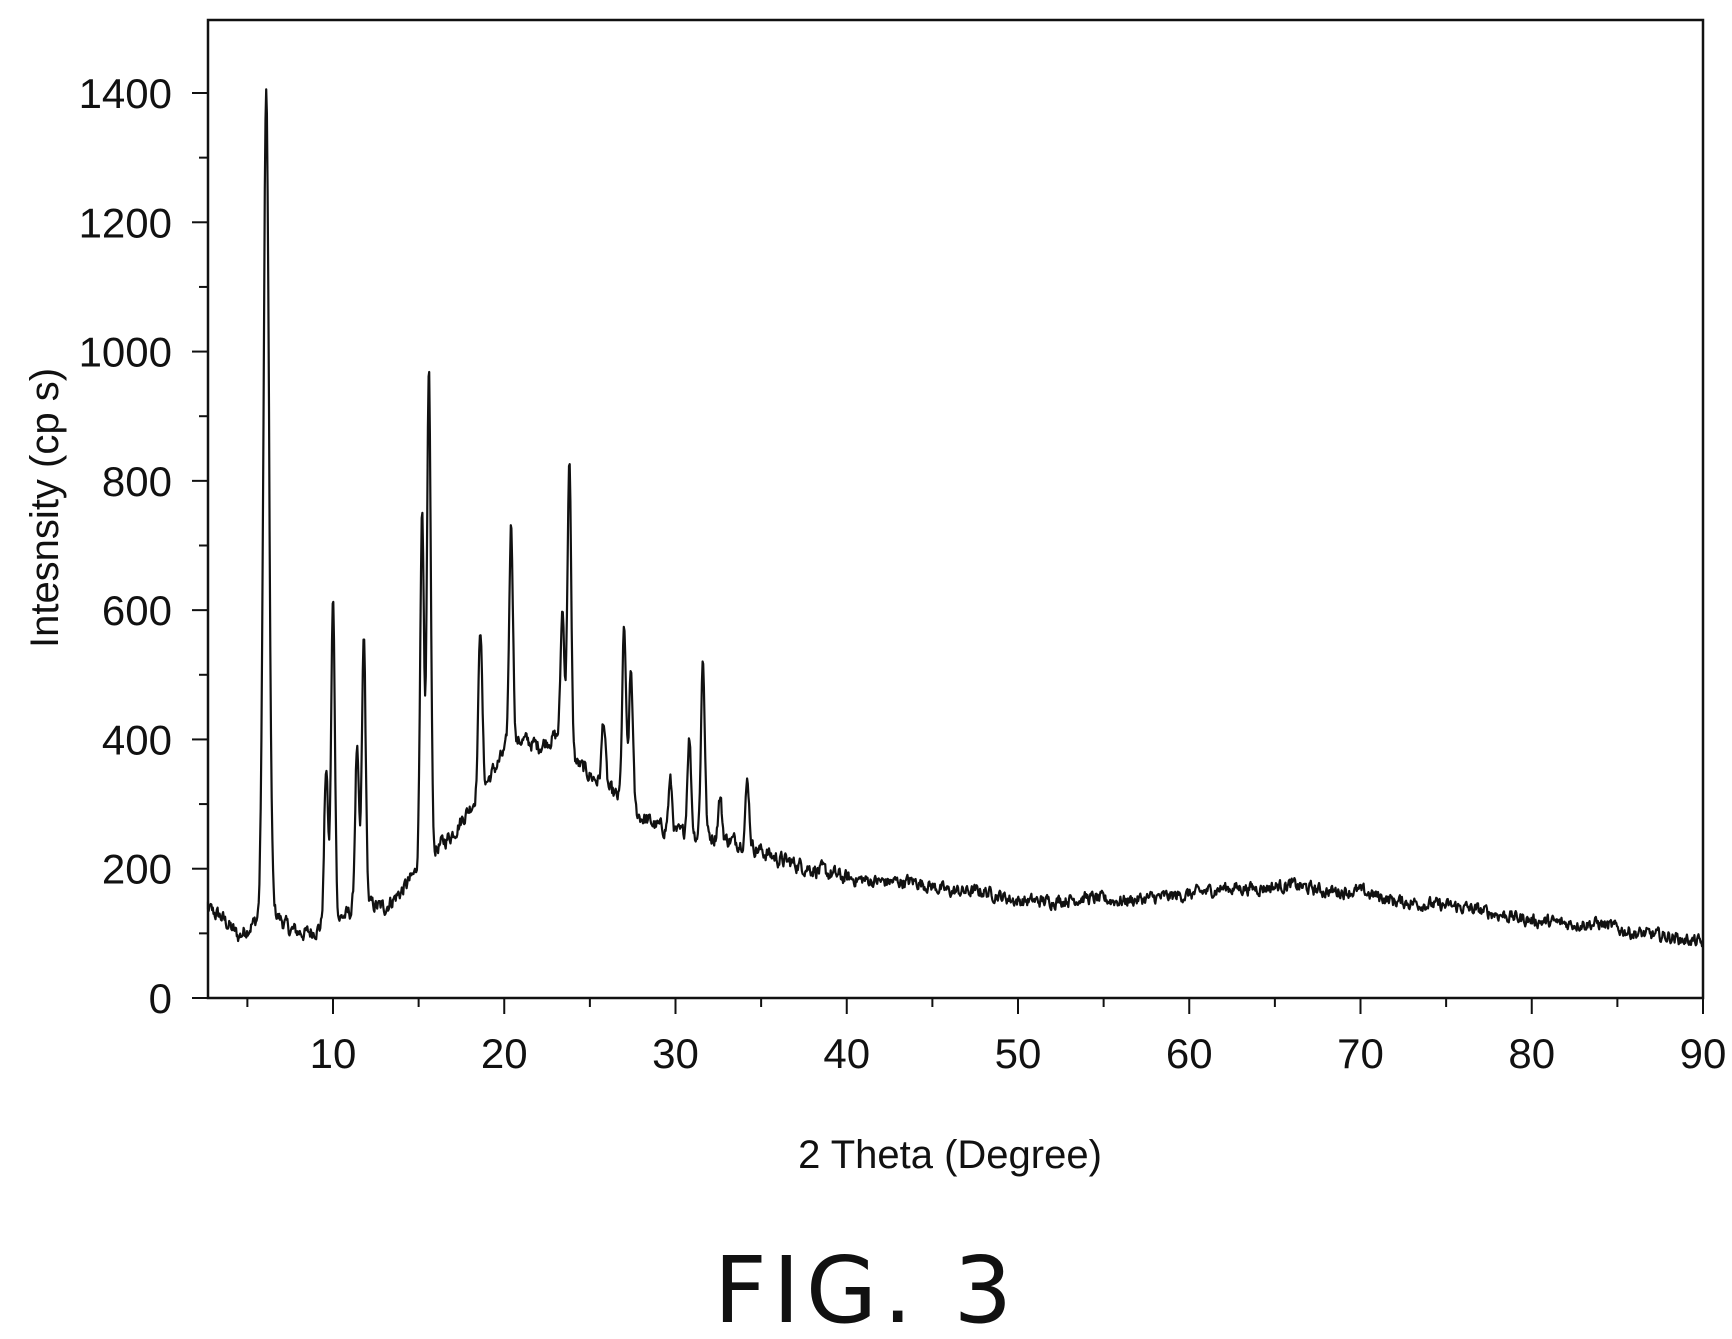  I want to click on x-tick-label: 60, so click(1189, 1053).